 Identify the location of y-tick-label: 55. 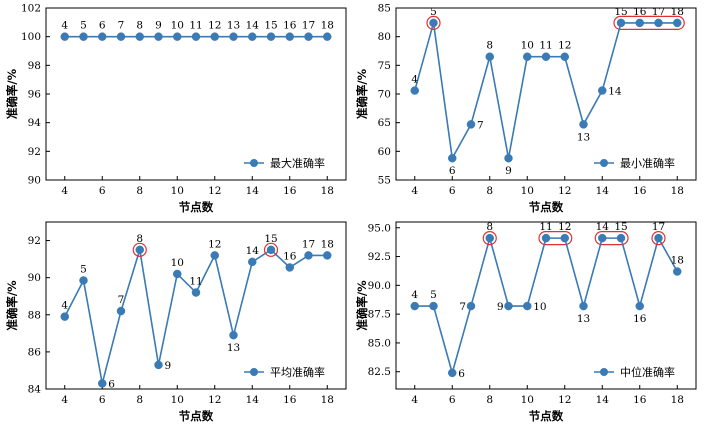
(384, 181).